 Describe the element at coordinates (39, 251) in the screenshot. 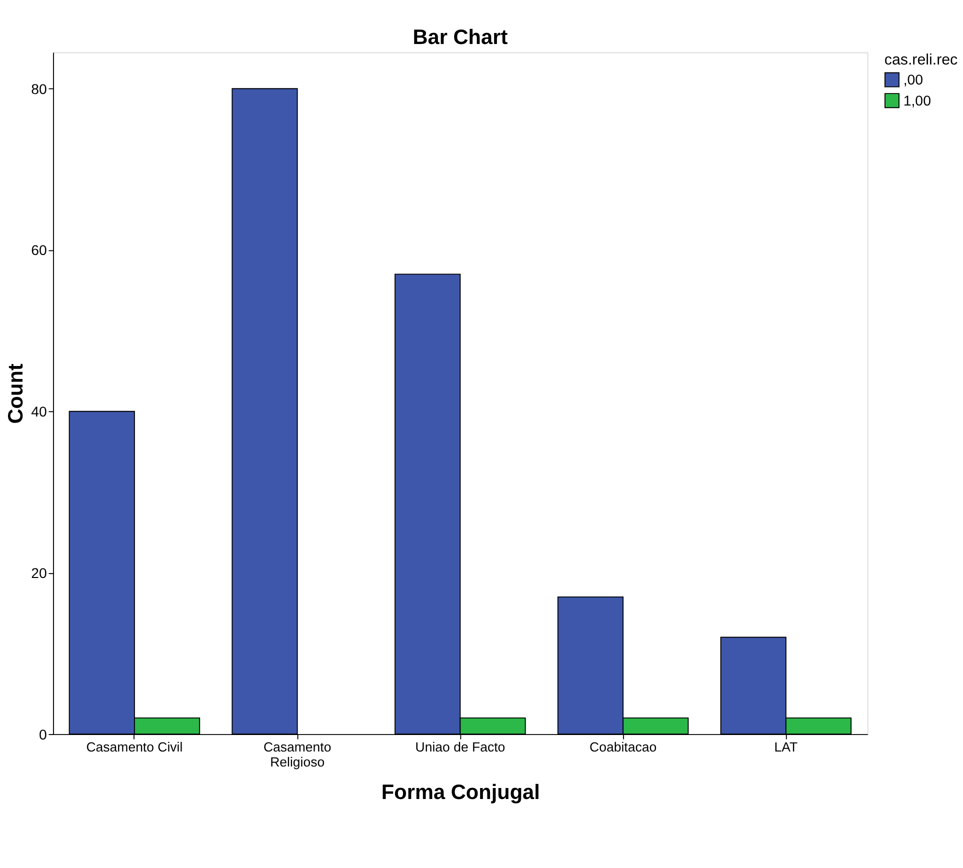

I see `y-tick-label: 60` at that location.